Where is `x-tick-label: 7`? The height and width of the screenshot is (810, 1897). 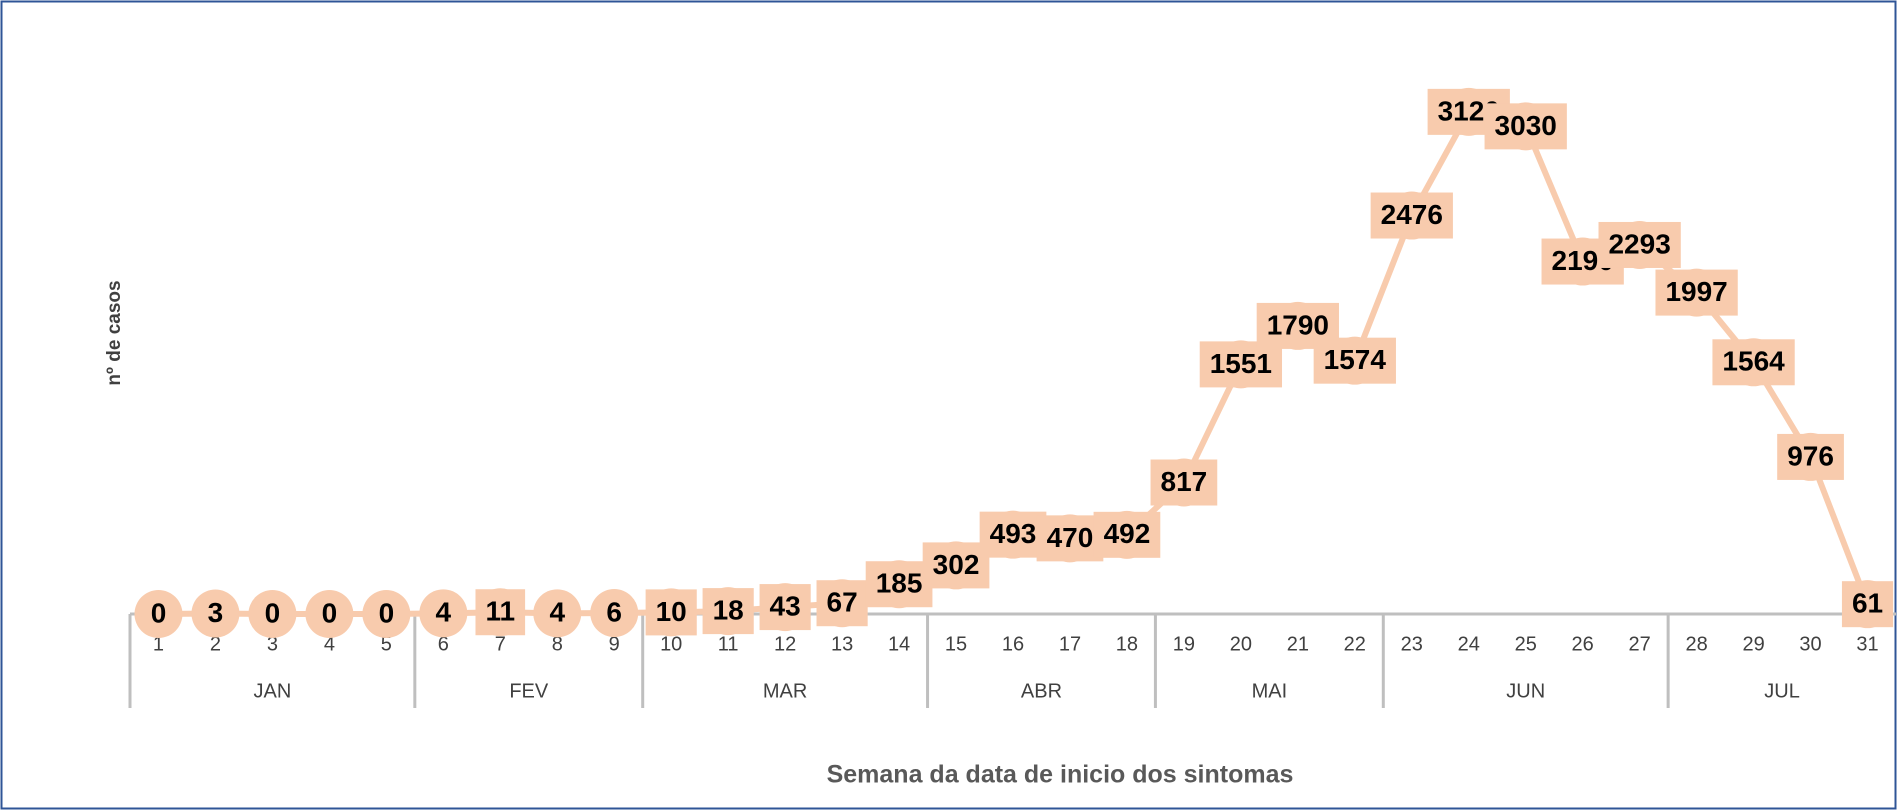 x-tick-label: 7 is located at coordinates (500, 644).